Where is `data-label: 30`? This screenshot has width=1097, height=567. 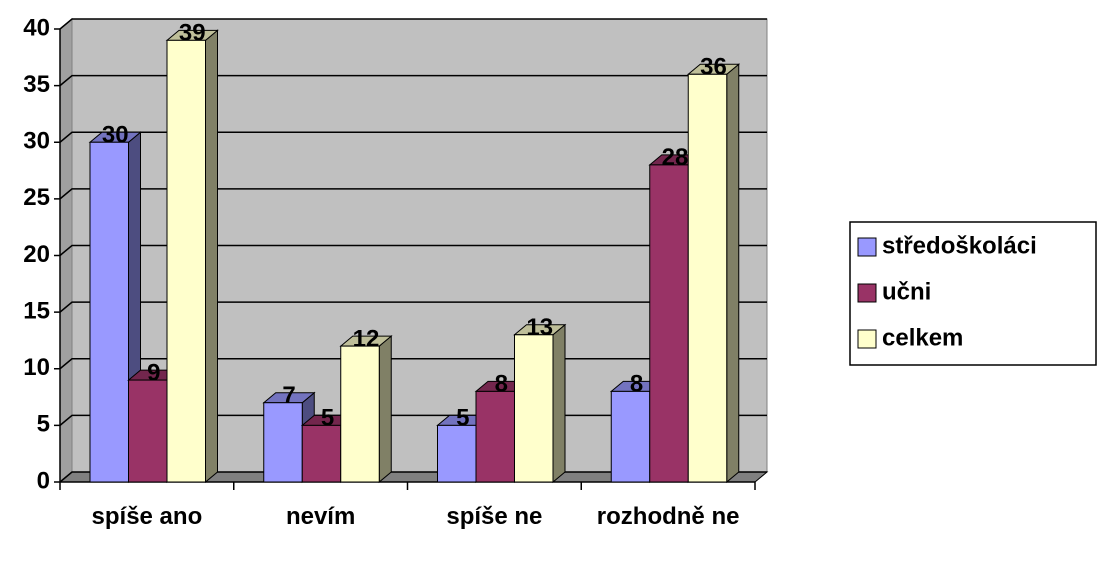 data-label: 30 is located at coordinates (115, 135).